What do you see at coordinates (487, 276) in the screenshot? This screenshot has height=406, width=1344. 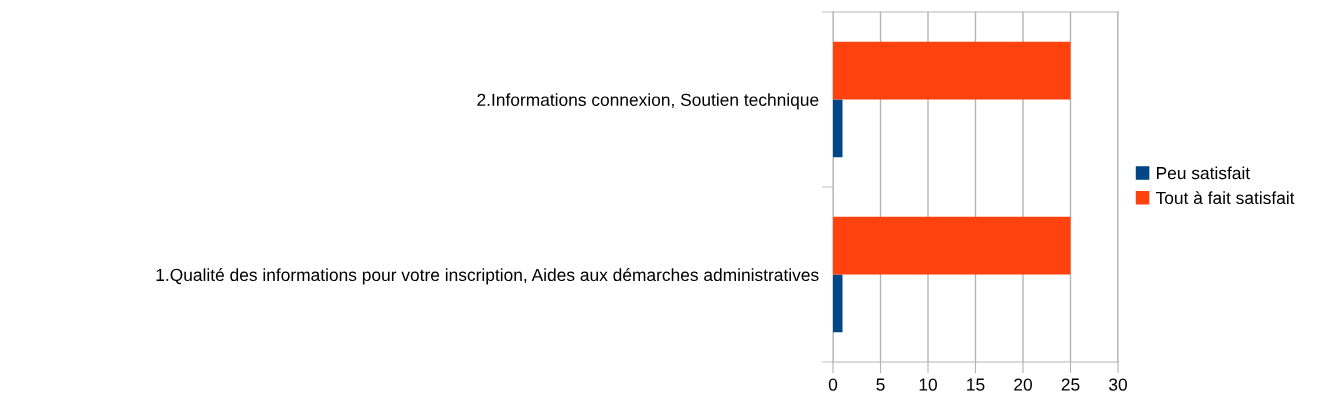 I see `y-tick-label: 1.Qualité des informations pour votre inscription, Aides aux démarches administratives` at bounding box center [487, 276].